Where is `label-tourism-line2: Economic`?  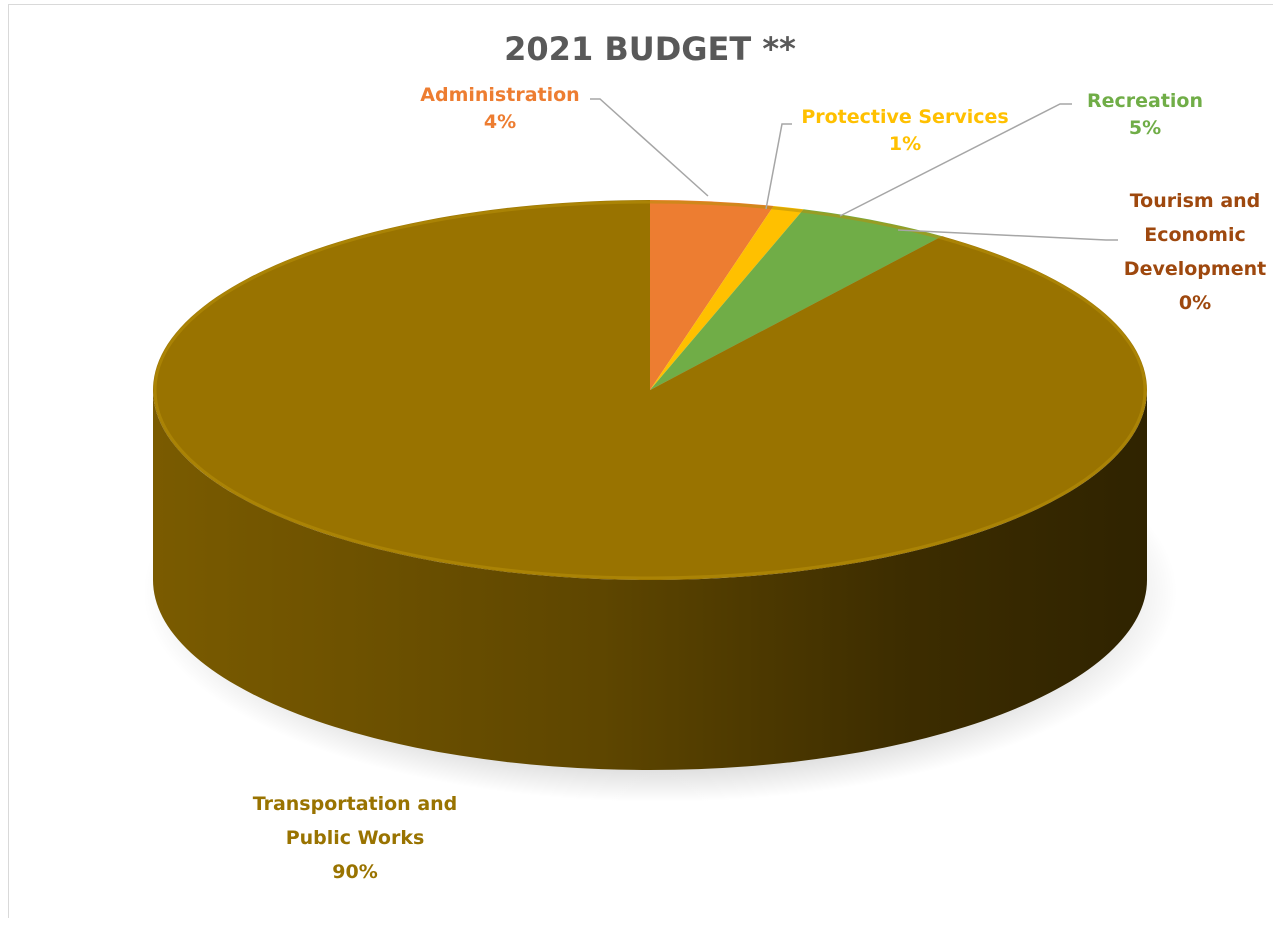
label-tourism-line2: Economic is located at coordinates (1195, 235).